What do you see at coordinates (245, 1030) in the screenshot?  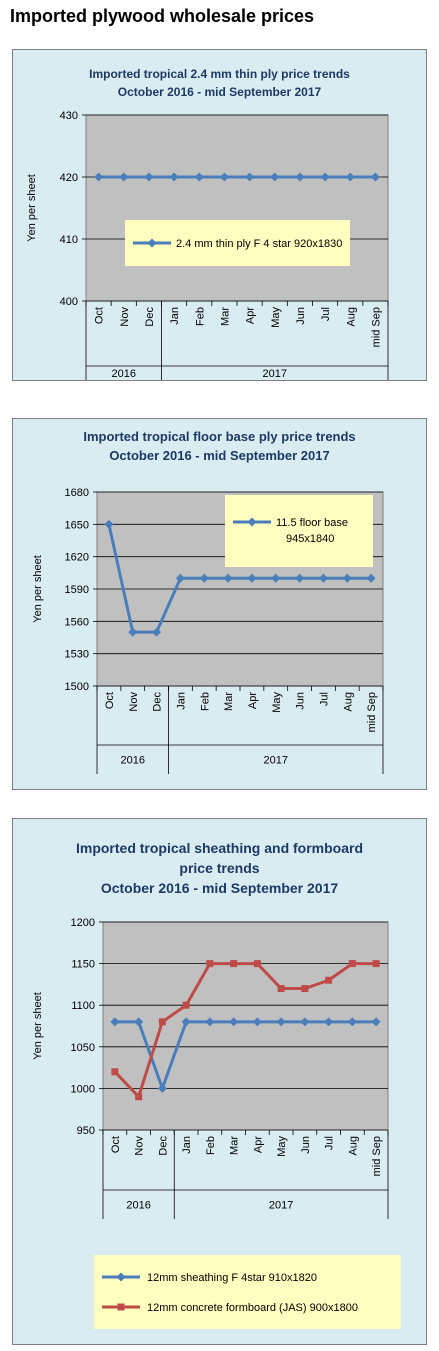 I see `series-line` at bounding box center [245, 1030].